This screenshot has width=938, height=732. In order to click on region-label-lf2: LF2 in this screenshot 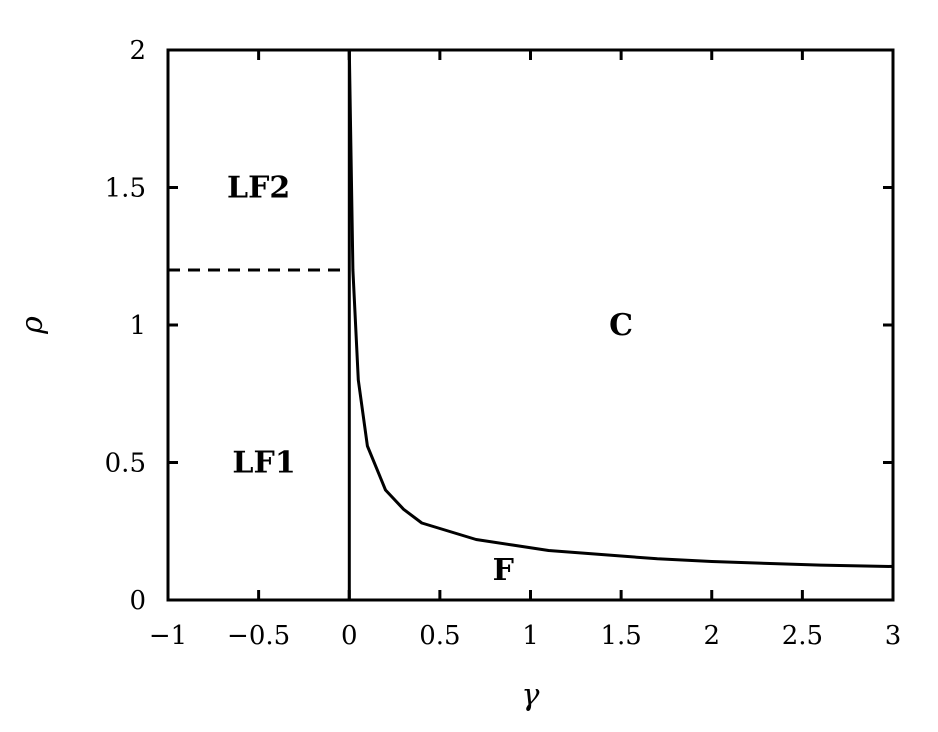, I will do `click(258, 188)`.